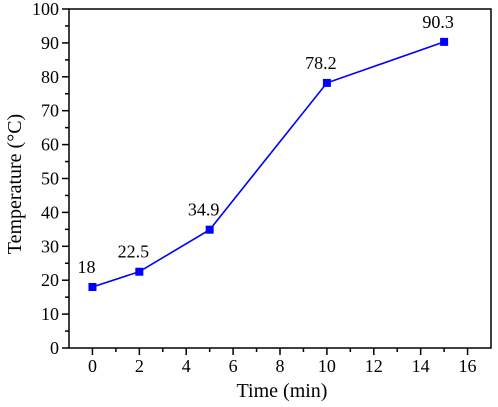  I want to click on y-tick-label: 0, so click(54, 348).